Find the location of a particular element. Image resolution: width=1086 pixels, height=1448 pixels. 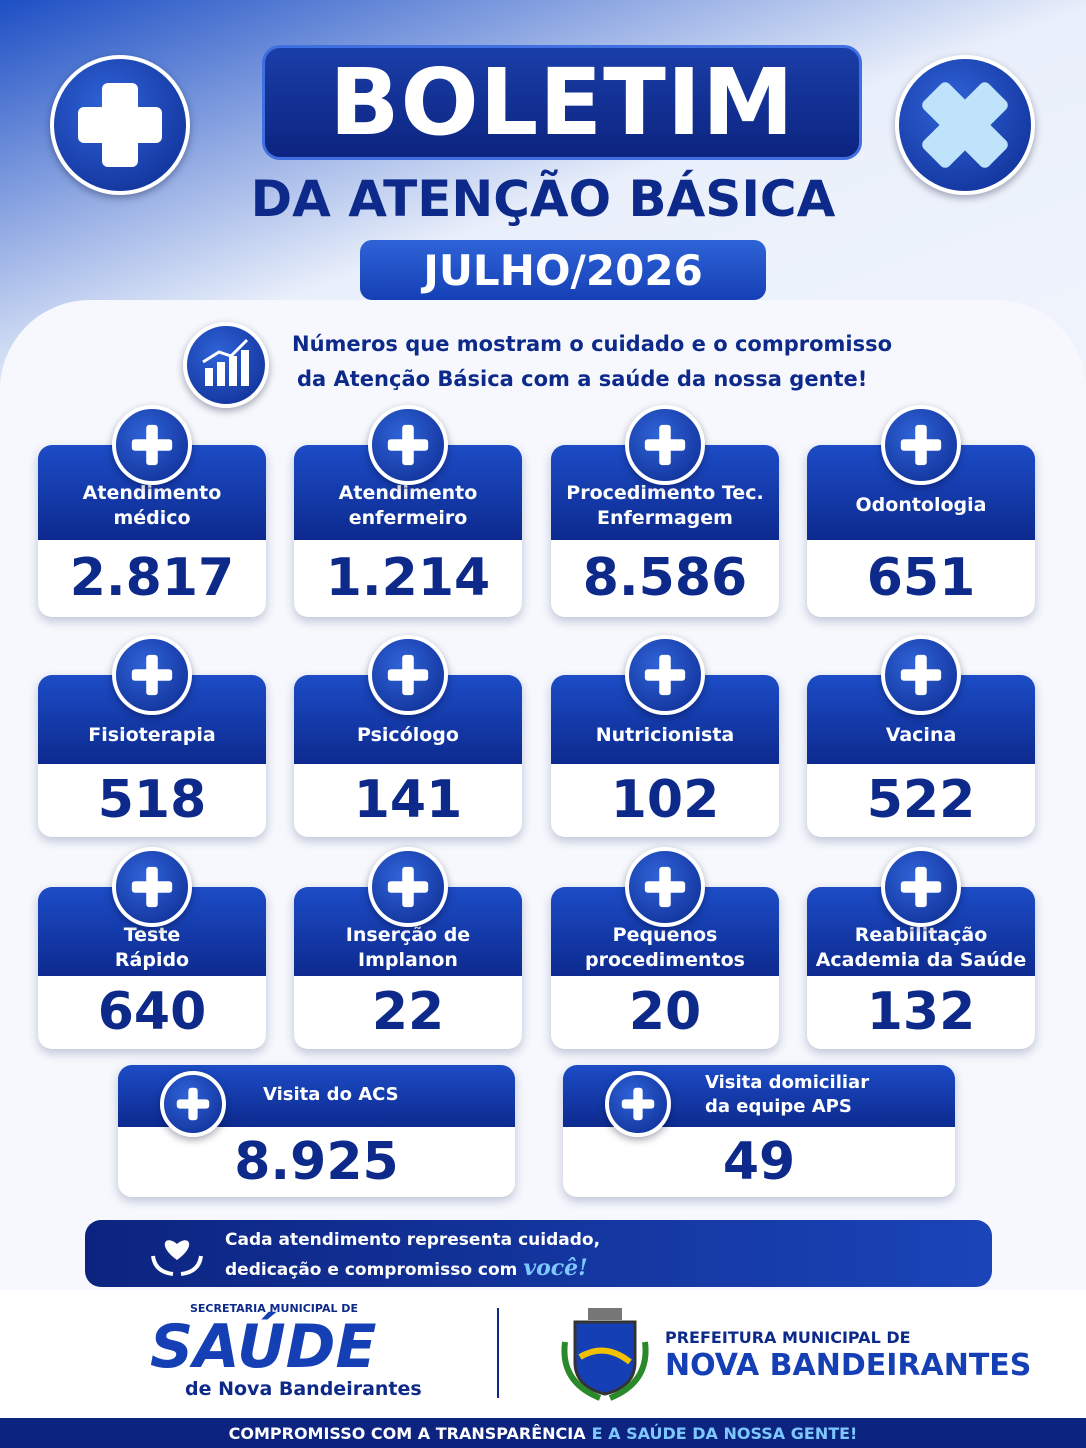

card-header: Psicólogo is located at coordinates (408, 719).